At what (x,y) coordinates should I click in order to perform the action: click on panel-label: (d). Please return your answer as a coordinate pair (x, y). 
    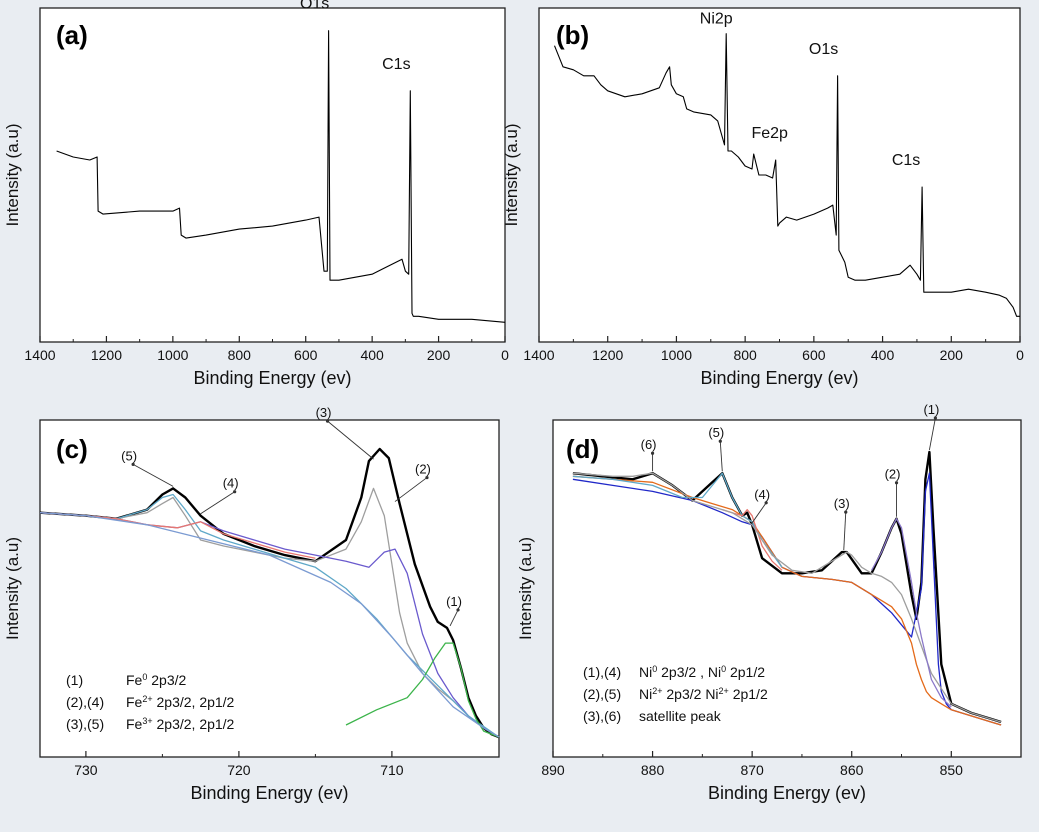
    Looking at the image, I should click on (582, 449).